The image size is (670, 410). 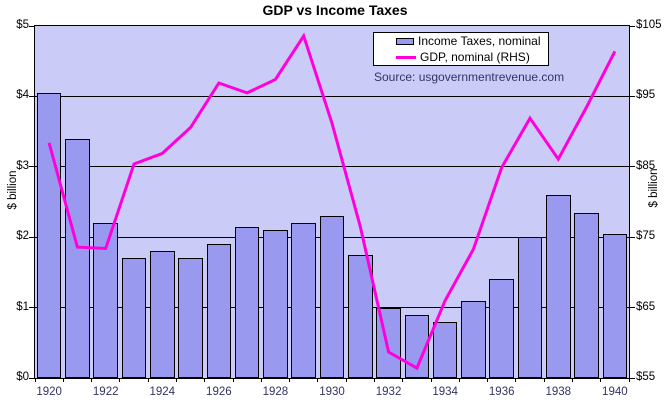 I want to click on bar-1929, so click(x=304, y=300).